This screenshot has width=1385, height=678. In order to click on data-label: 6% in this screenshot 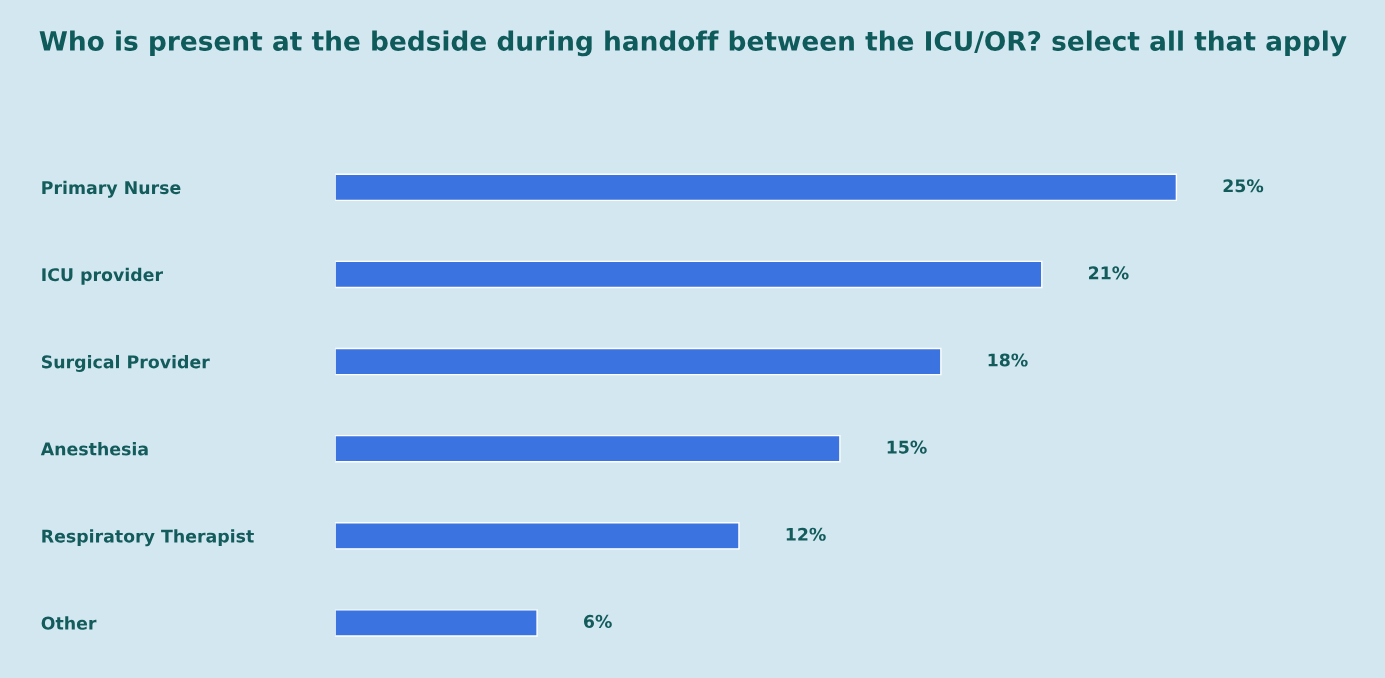, I will do `click(597, 621)`.